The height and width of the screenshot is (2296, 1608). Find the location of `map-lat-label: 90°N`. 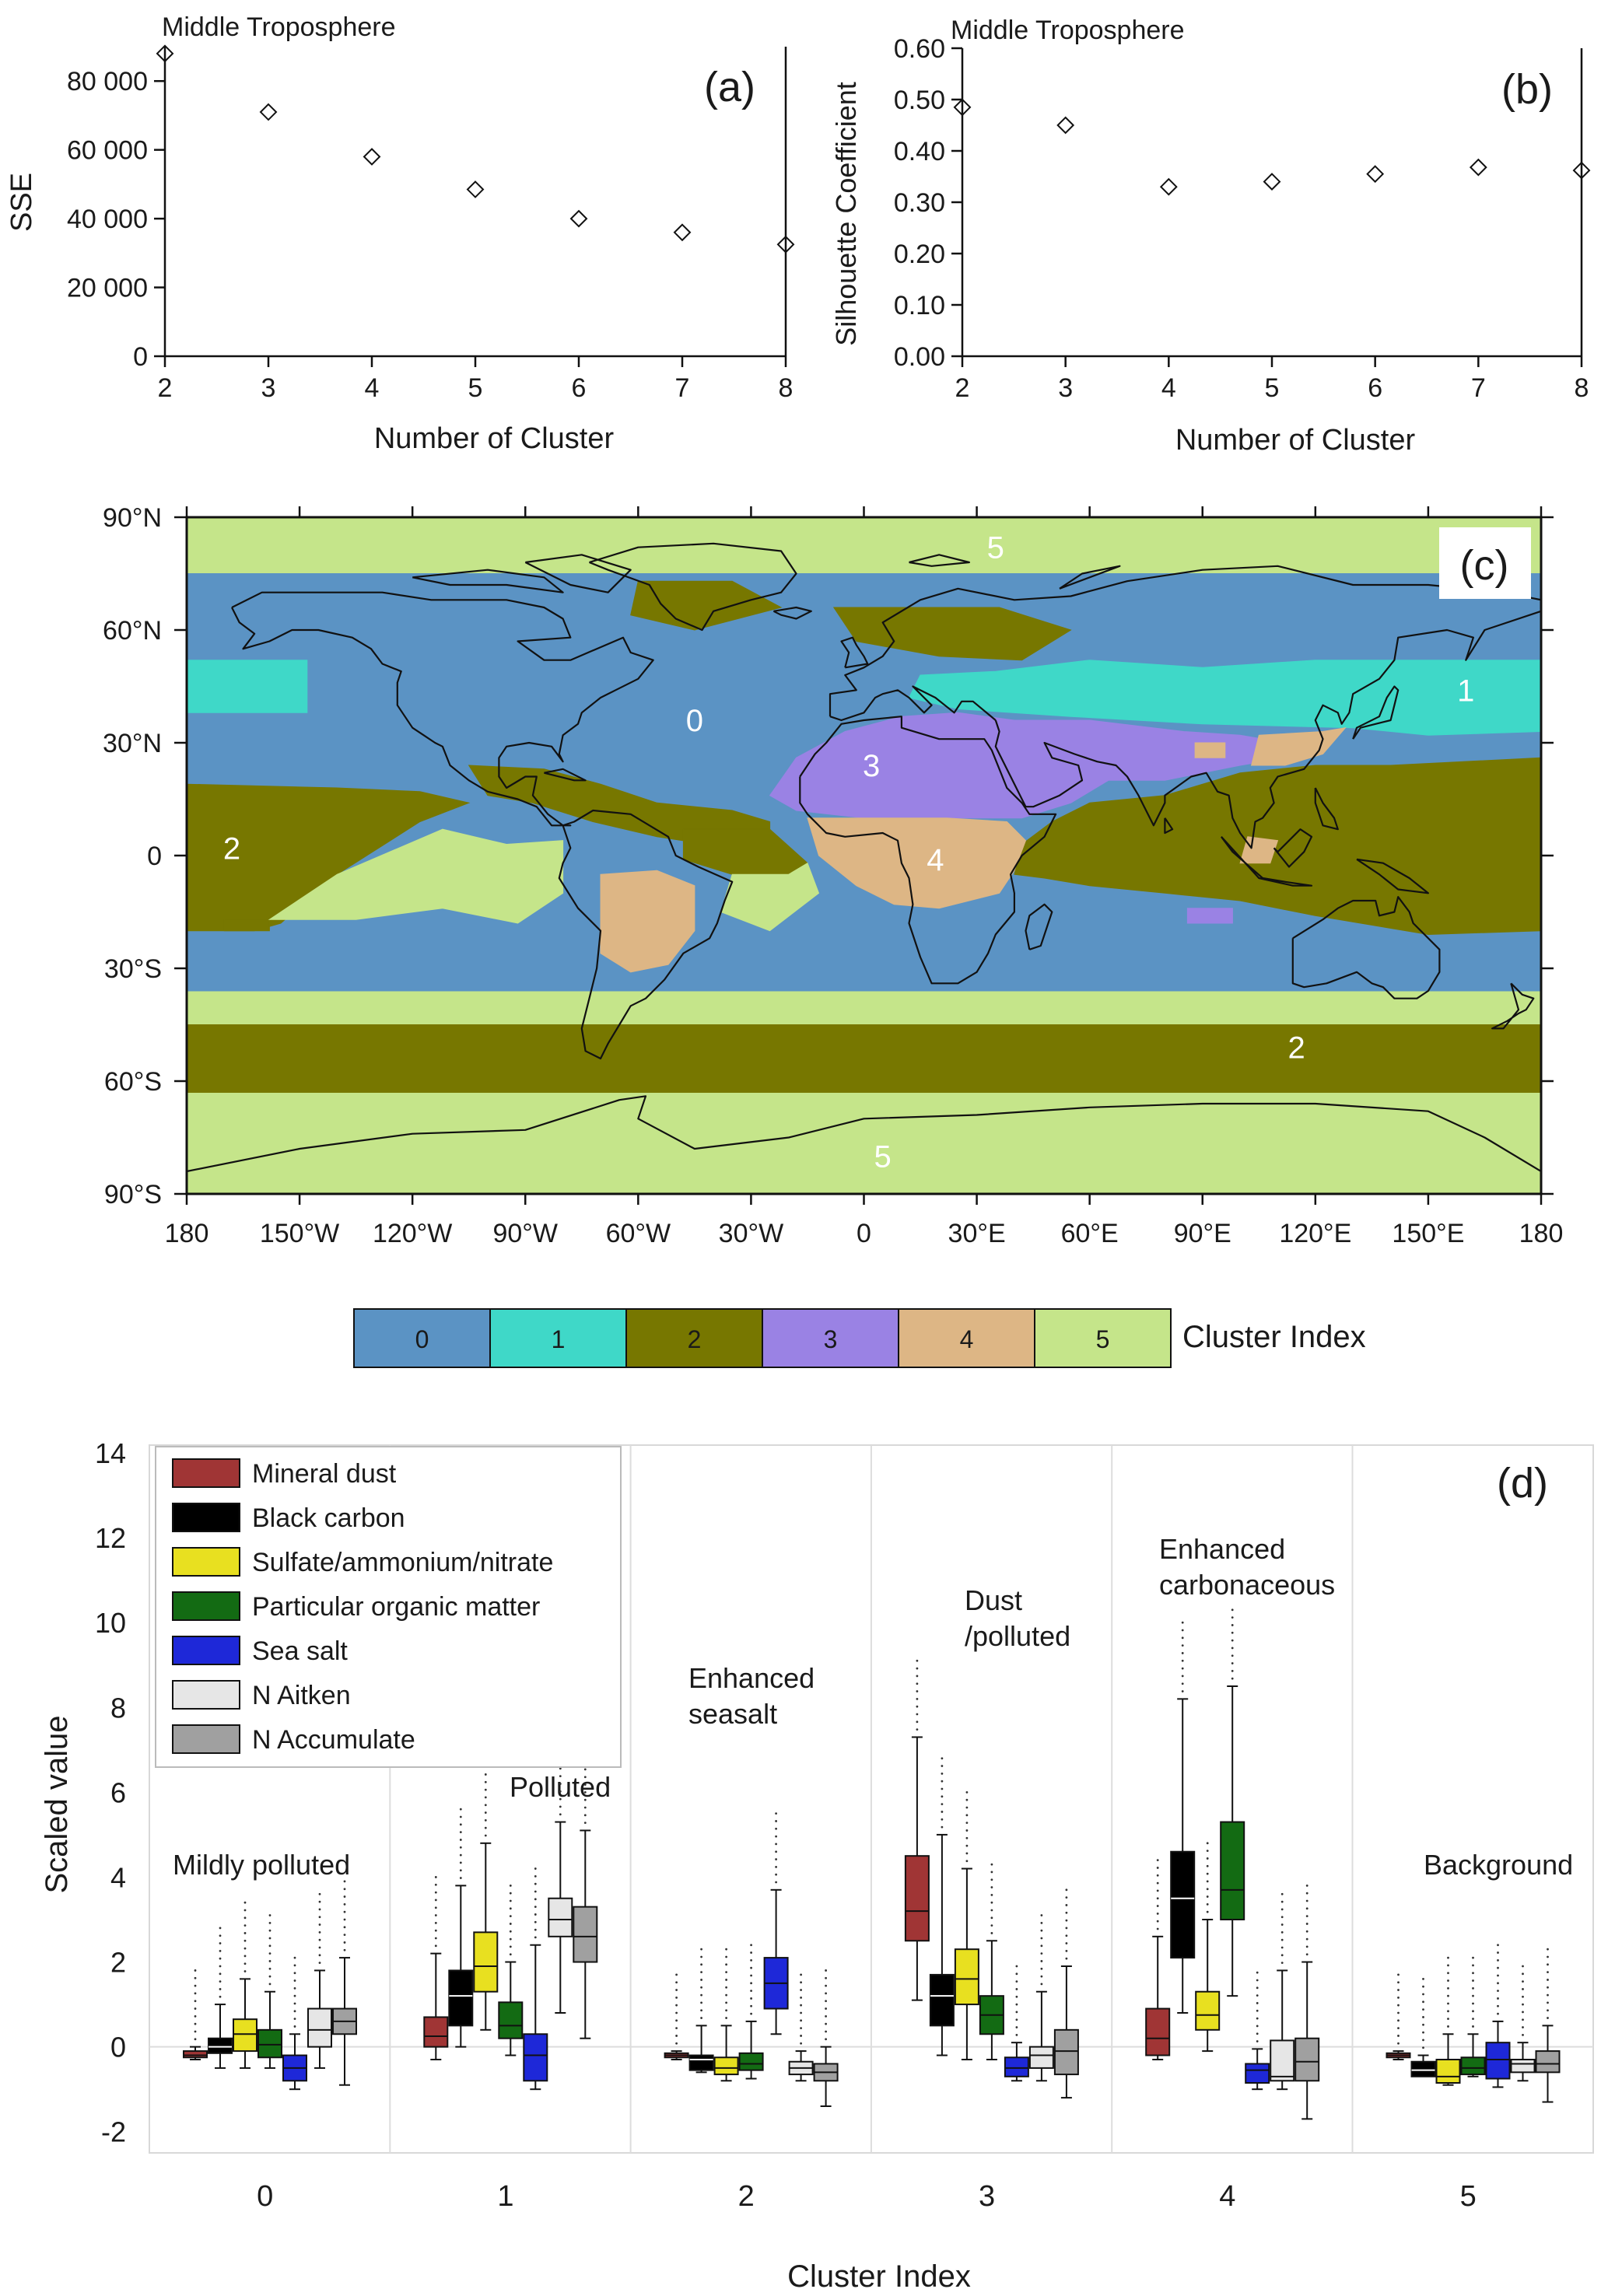

map-lat-label: 90°N is located at coordinates (132, 518).